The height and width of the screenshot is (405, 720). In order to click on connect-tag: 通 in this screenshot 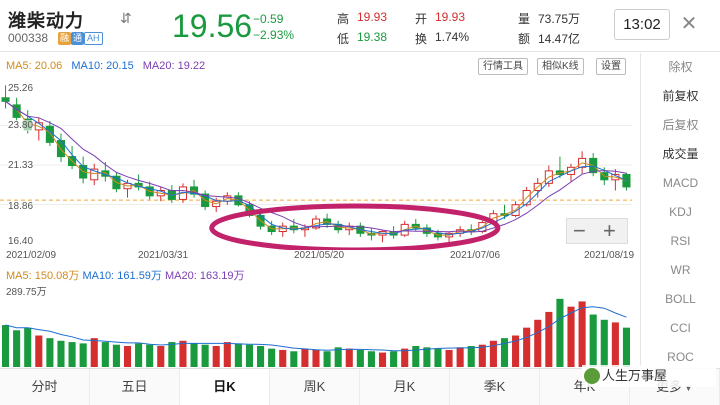, I will do `click(78, 38)`.